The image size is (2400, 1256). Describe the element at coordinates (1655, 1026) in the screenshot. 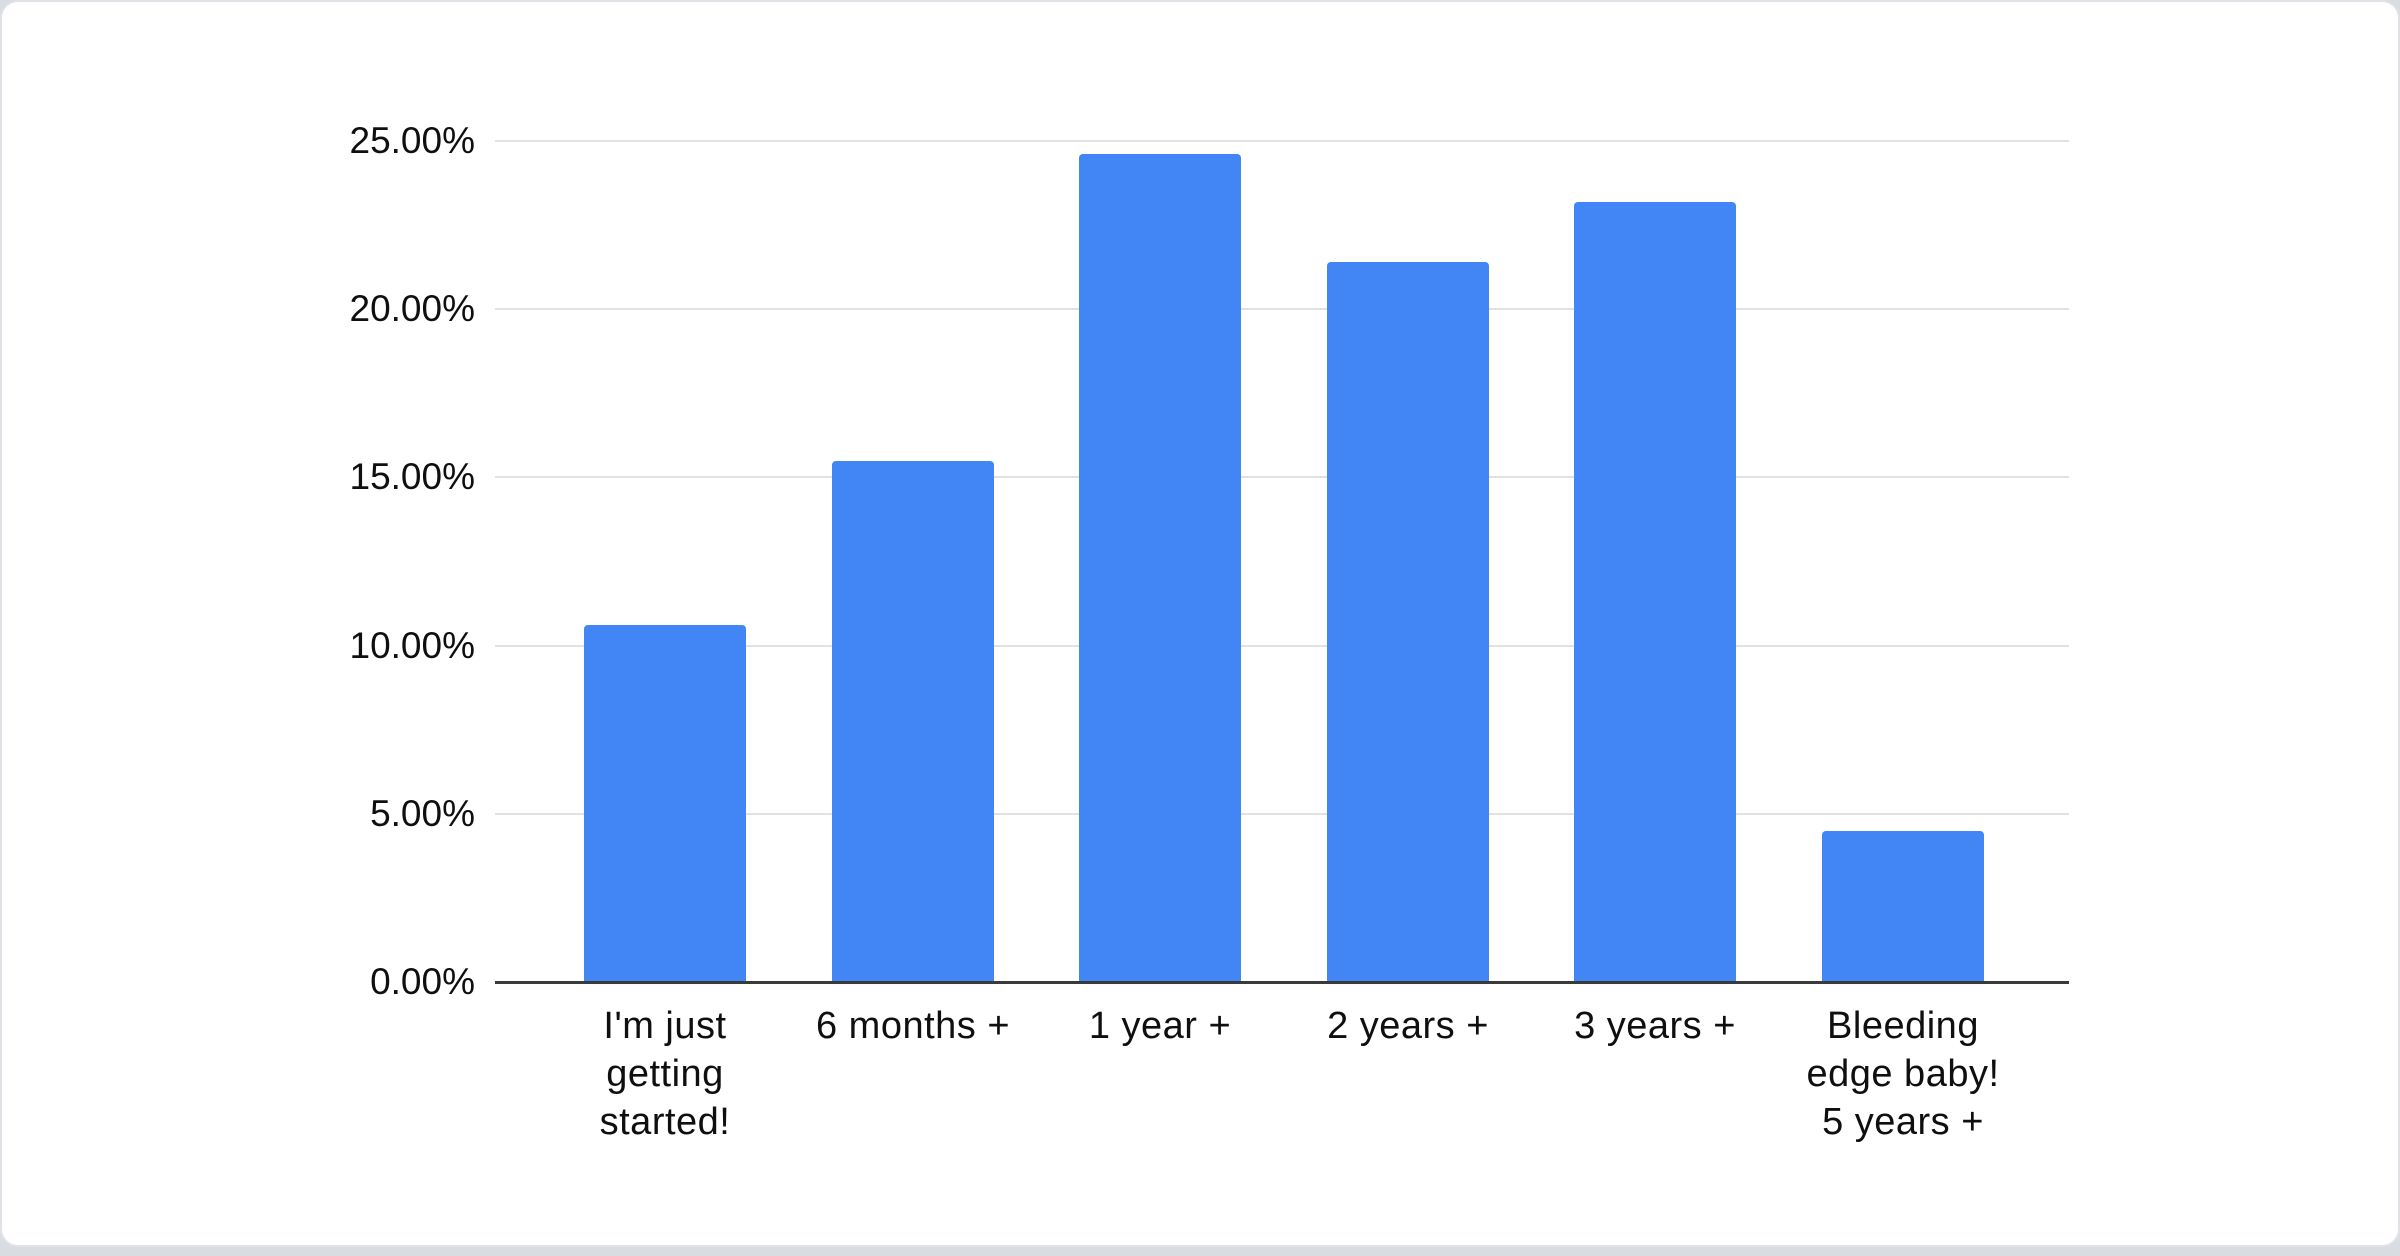

I see `x-axis-category-label: 3 years +` at that location.